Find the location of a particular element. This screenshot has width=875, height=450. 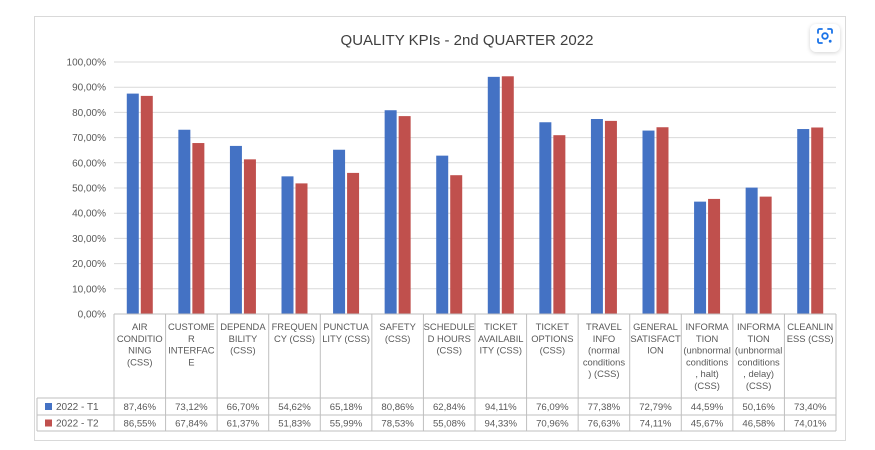

category-label: CY (CSS) is located at coordinates (294, 338).